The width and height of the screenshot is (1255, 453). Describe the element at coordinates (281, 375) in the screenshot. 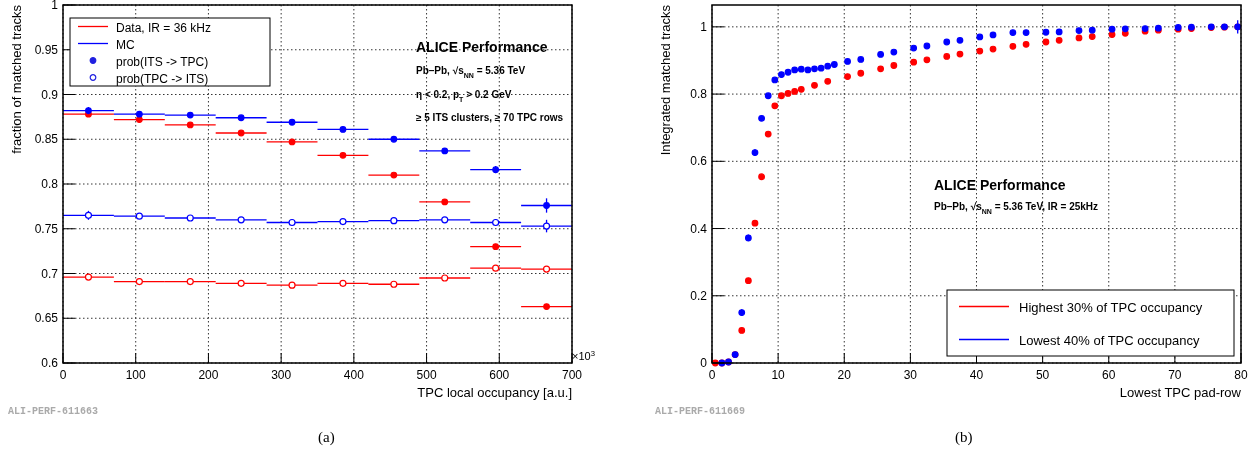

I see `x-tick-label: 300` at that location.